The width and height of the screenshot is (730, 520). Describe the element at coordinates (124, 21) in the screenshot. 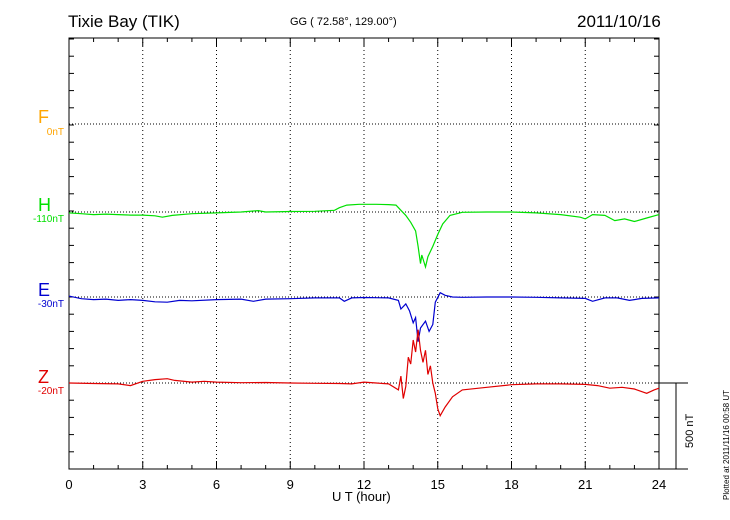

I see `station-title: Tixie Bay (TIK)` at that location.